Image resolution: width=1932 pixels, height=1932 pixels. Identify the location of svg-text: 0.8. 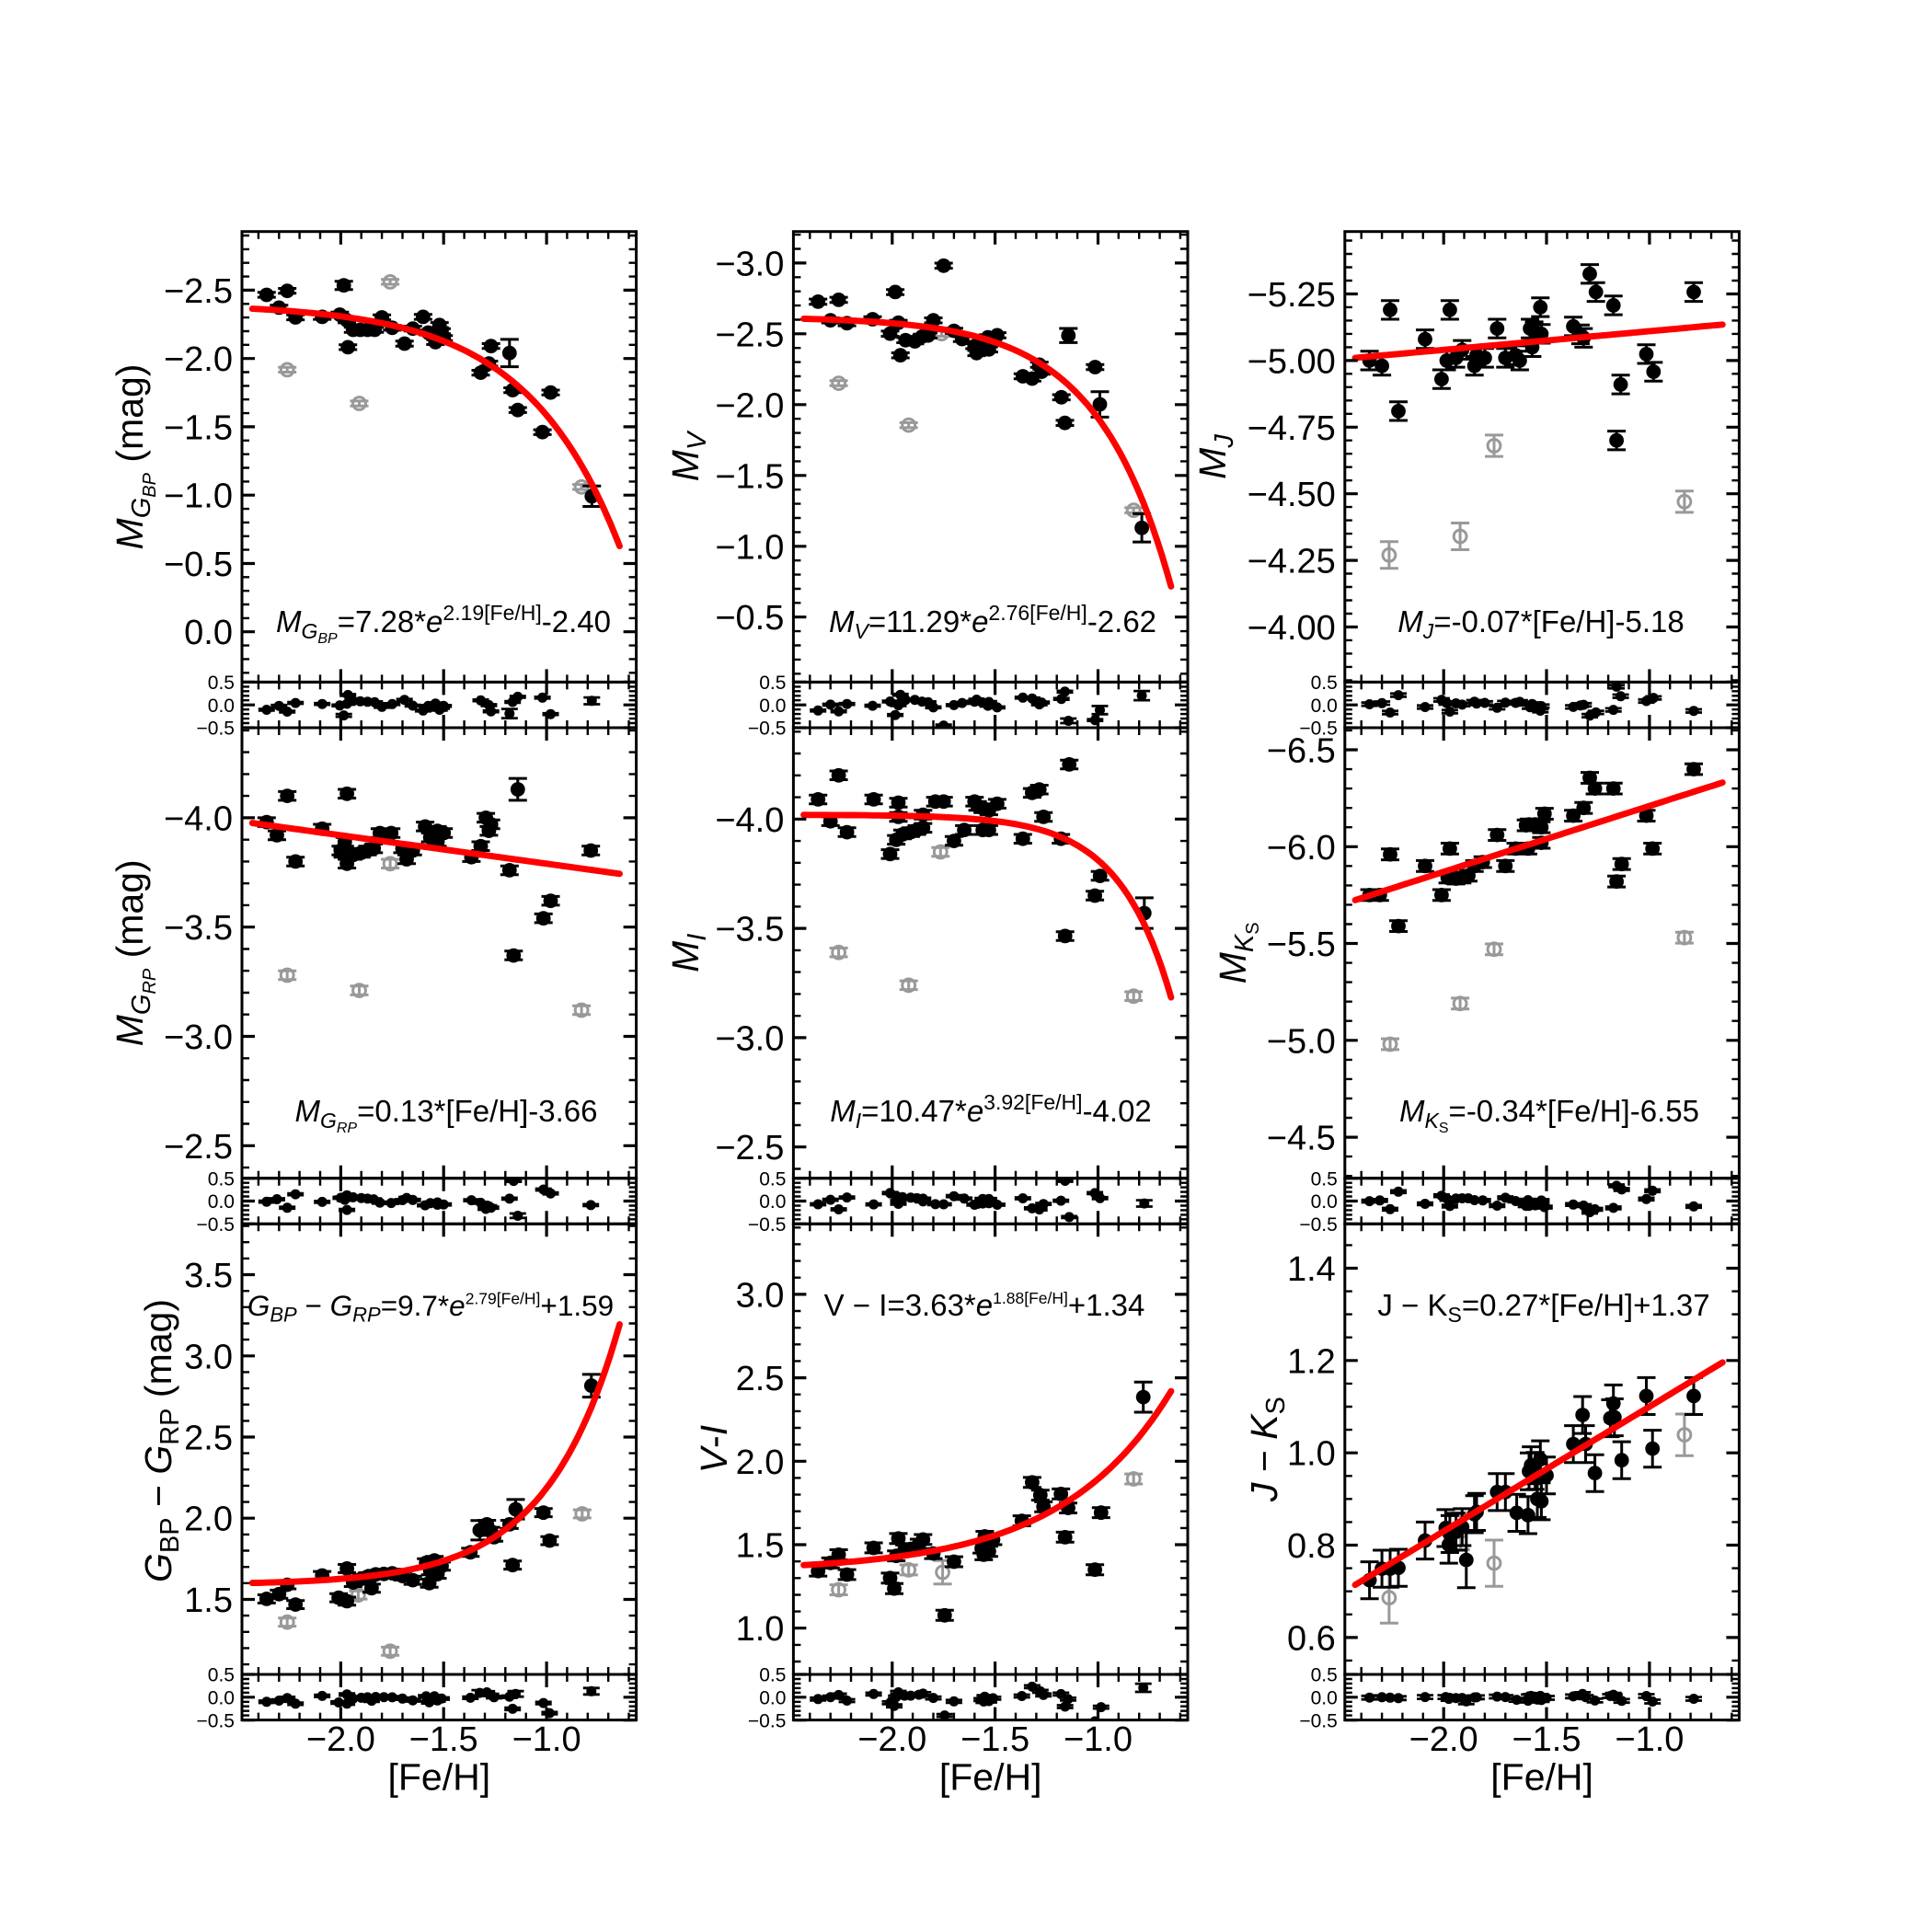
(1311, 1546).